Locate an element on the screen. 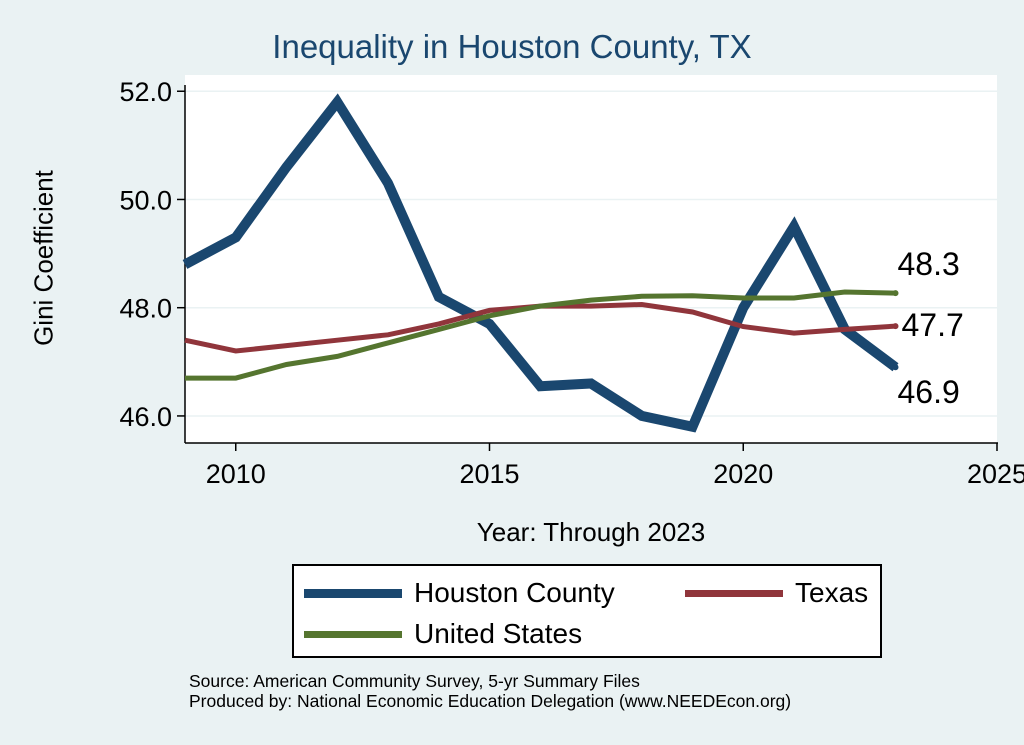 Image resolution: width=1024 pixels, height=745 pixels. y-tick-label: 46.0 is located at coordinates (145, 417).